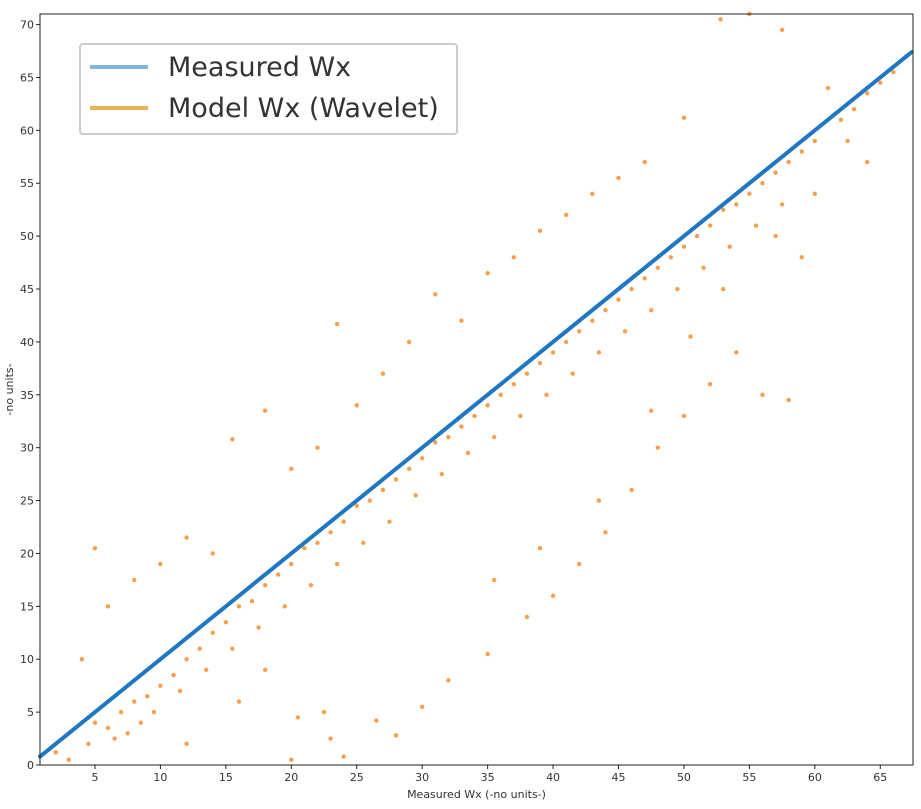 This screenshot has width=921, height=809. Describe the element at coordinates (27, 606) in the screenshot. I see `y-tick-label: 15` at that location.